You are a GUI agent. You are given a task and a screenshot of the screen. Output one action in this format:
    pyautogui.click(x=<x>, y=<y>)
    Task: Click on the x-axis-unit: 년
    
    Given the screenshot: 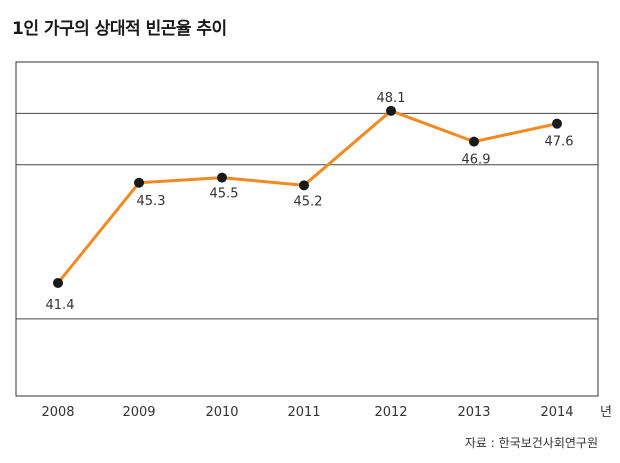 What is the action you would take?
    pyautogui.click(x=606, y=412)
    